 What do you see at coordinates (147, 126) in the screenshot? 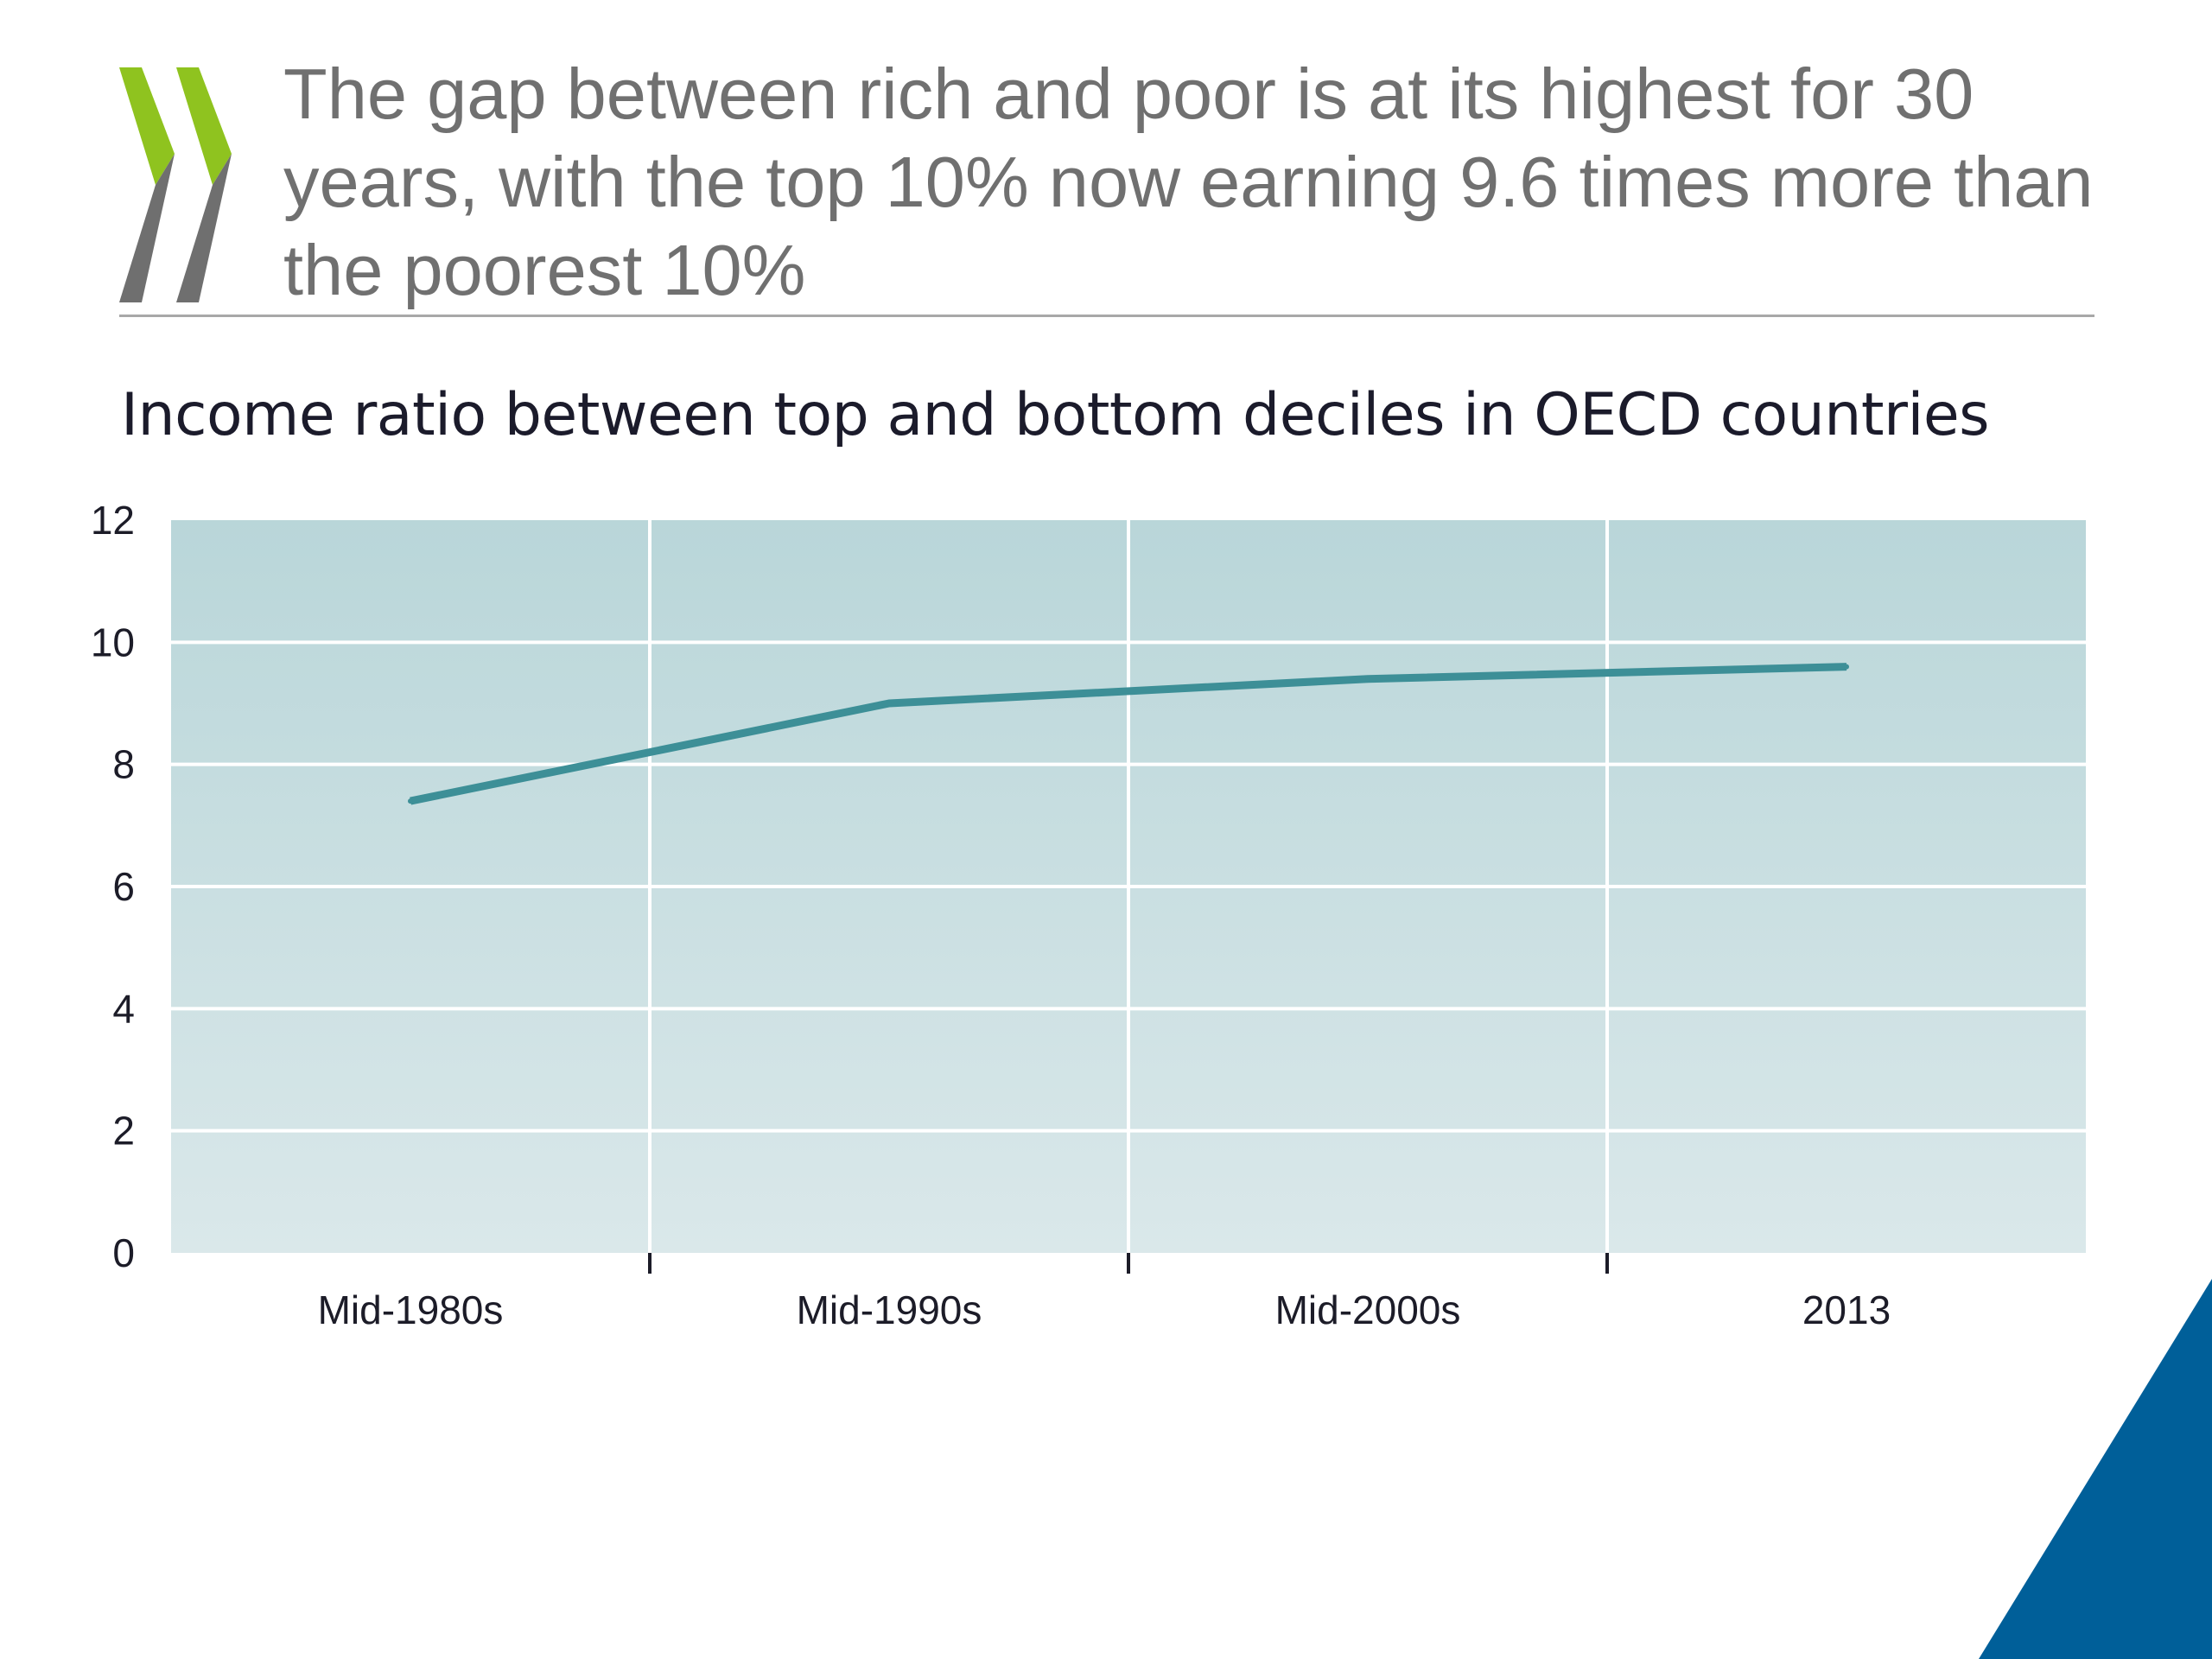
I see `logo-chevron-left-green` at bounding box center [147, 126].